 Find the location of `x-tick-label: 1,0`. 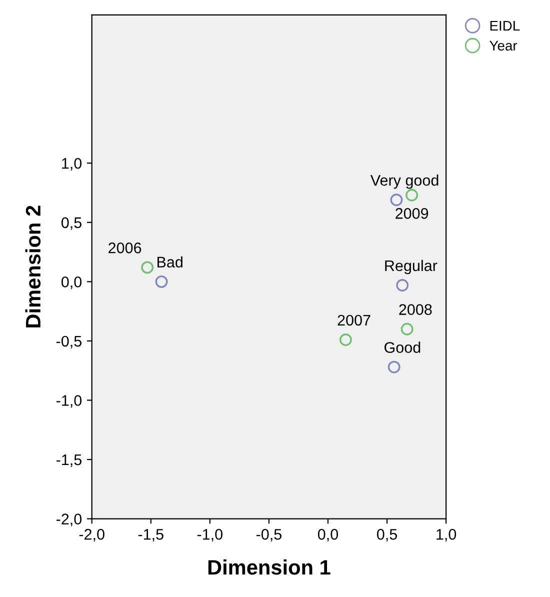

x-tick-label: 1,0 is located at coordinates (446, 535).